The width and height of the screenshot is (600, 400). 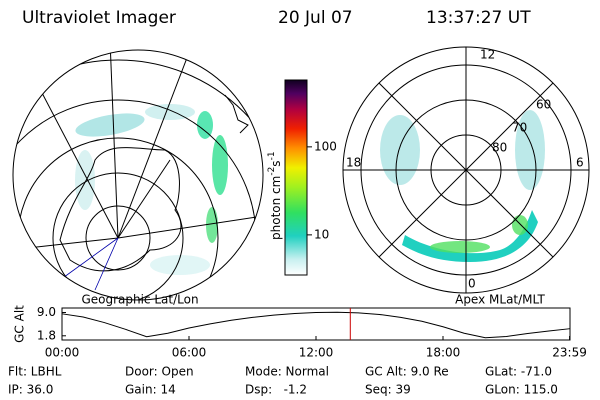 I want to click on status-field: Door: Open, so click(x=159, y=372).